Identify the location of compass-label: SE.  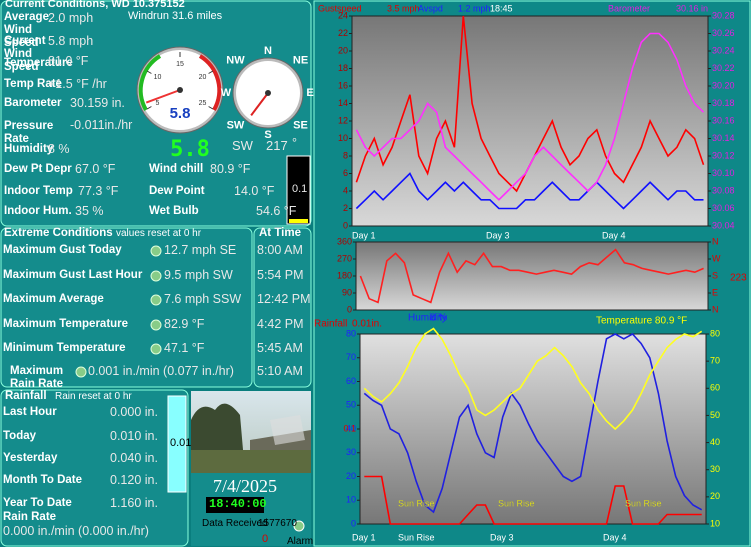
(300, 125).